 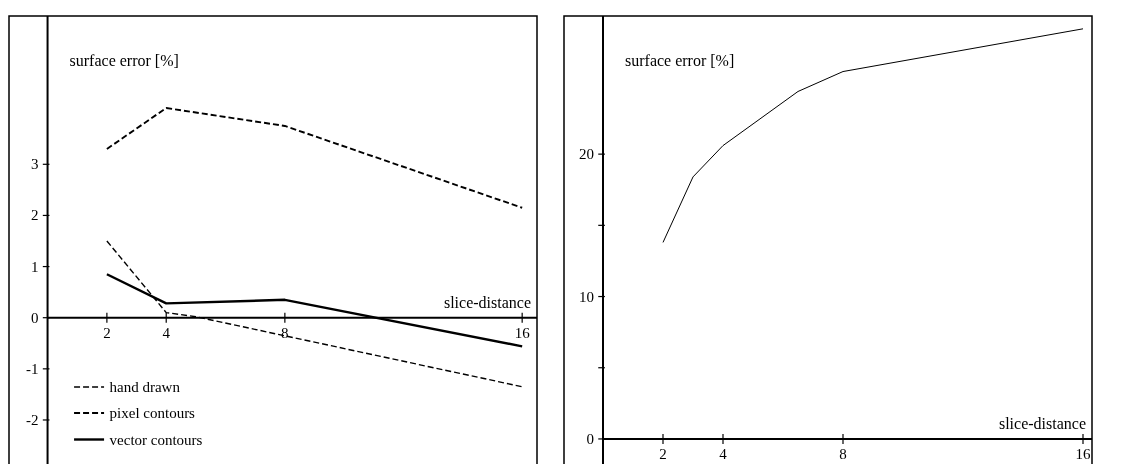 I want to click on y-tick-label: -2, so click(x=32, y=419).